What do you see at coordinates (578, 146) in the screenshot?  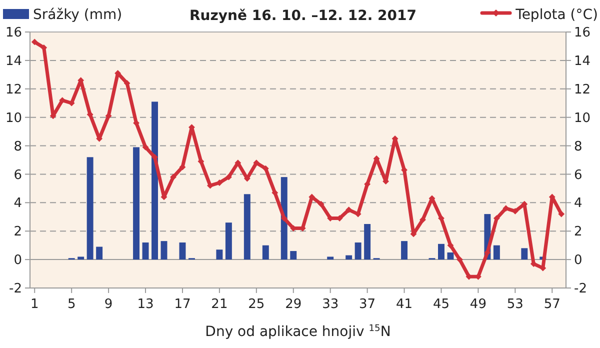 I see `y2-tick-label: 8` at bounding box center [578, 146].